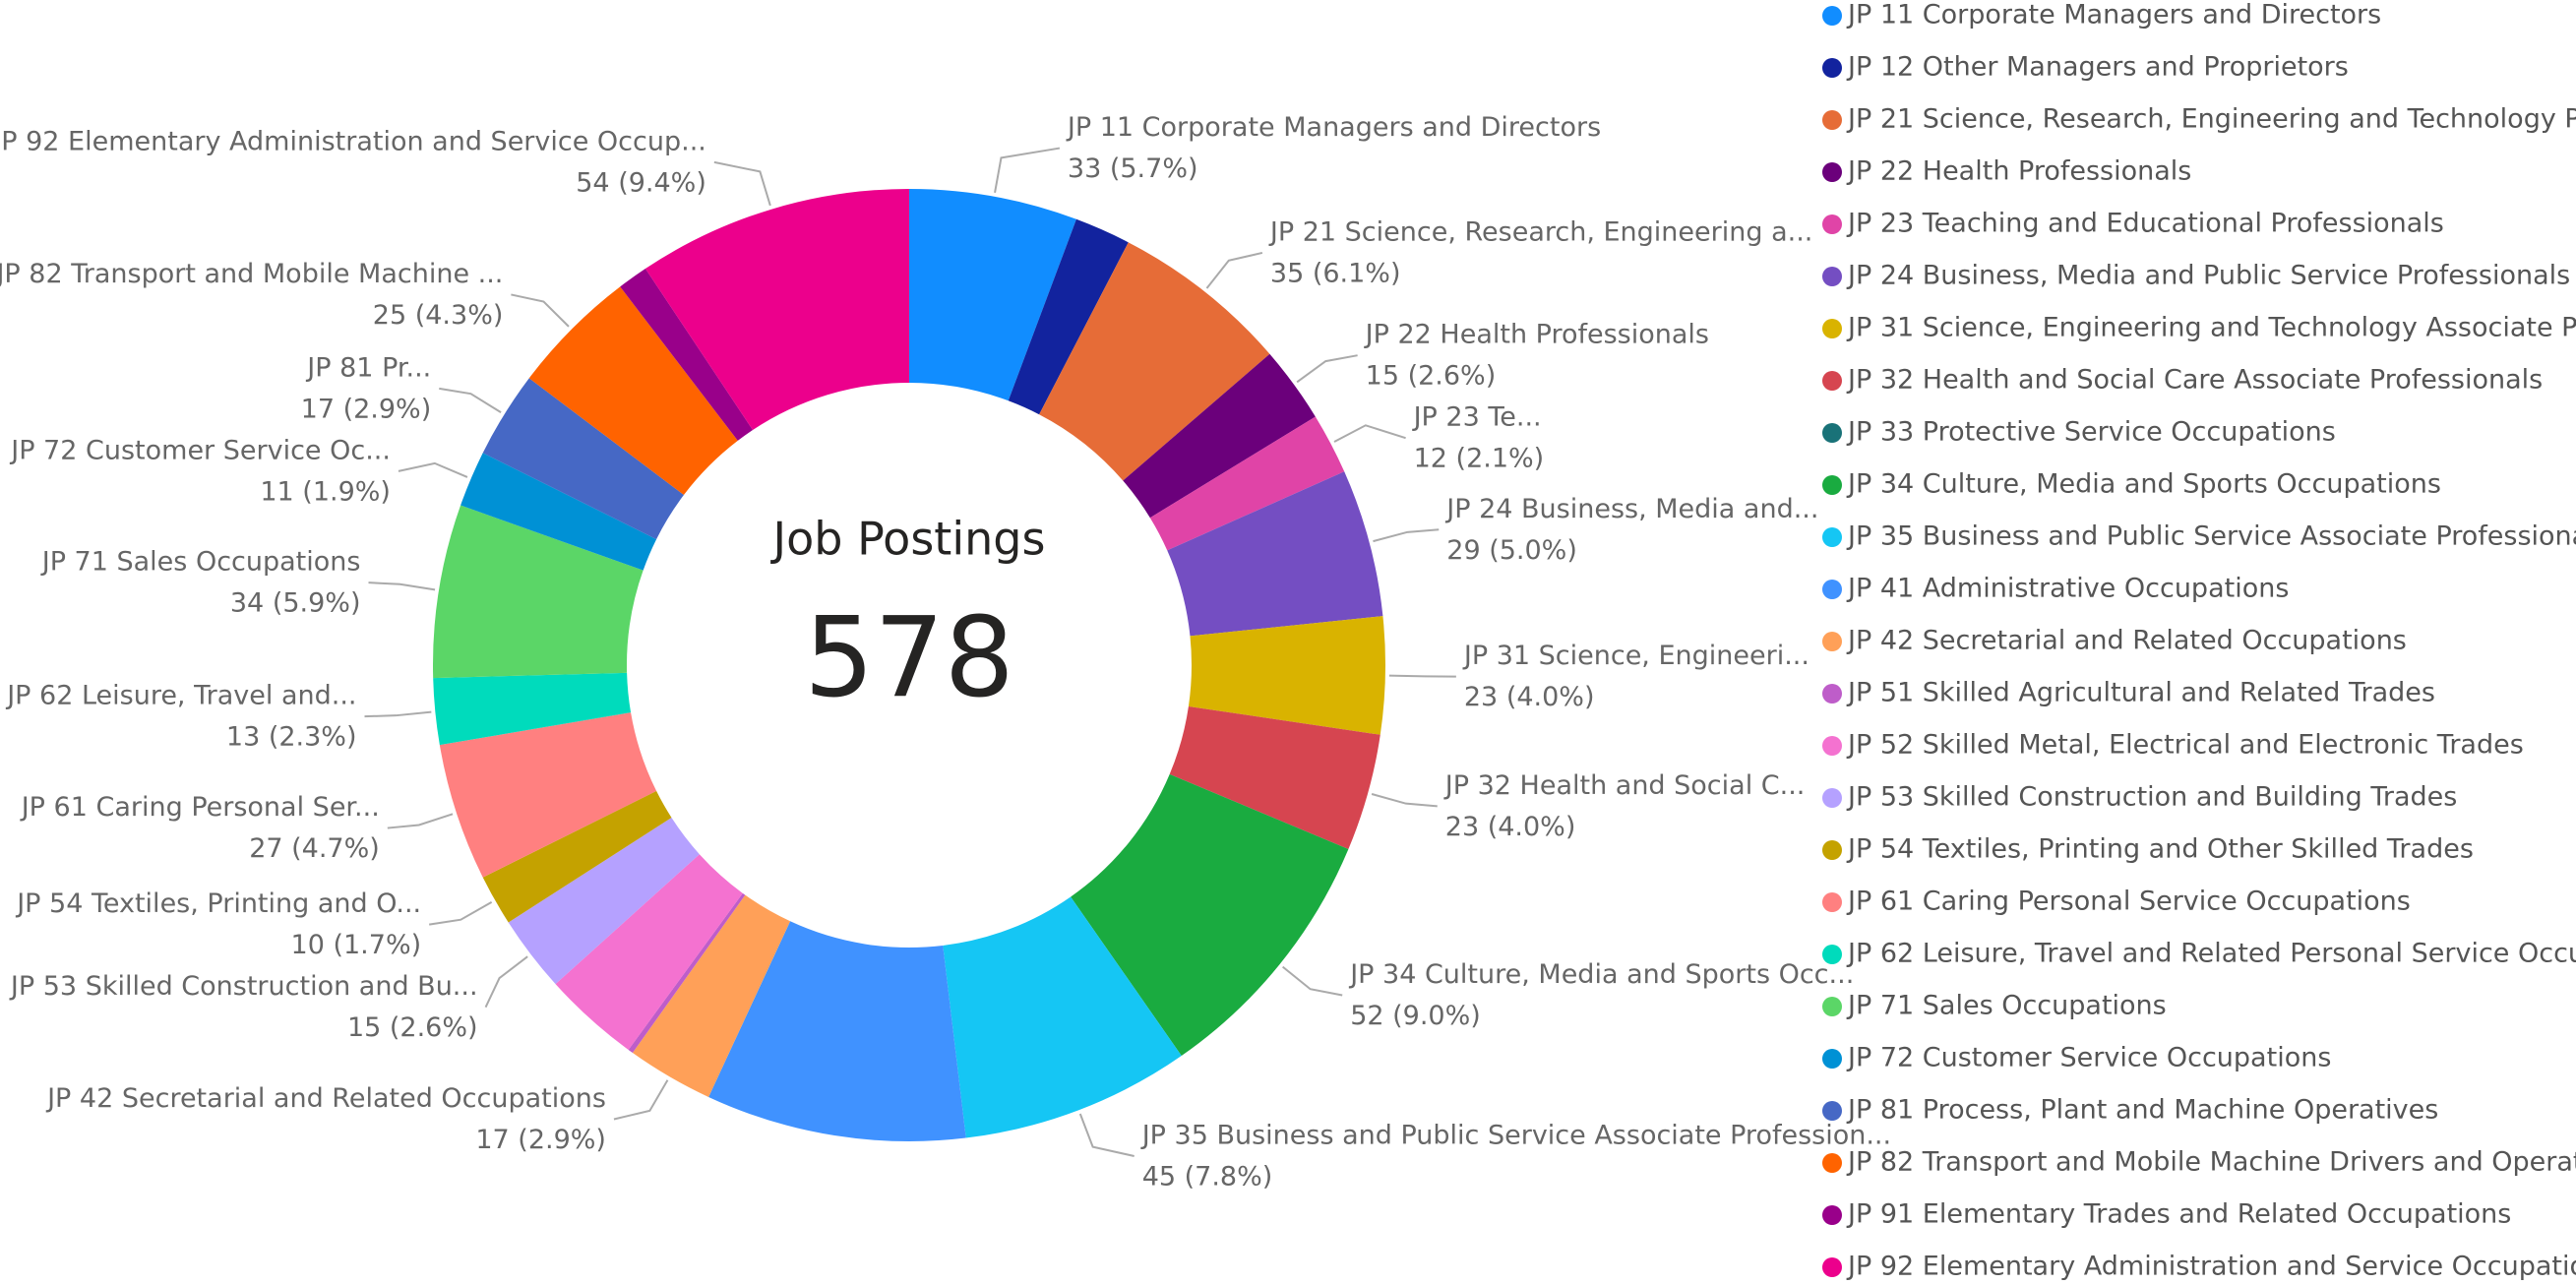  I want to click on value-label: 35 (6.1%), so click(1335, 273).